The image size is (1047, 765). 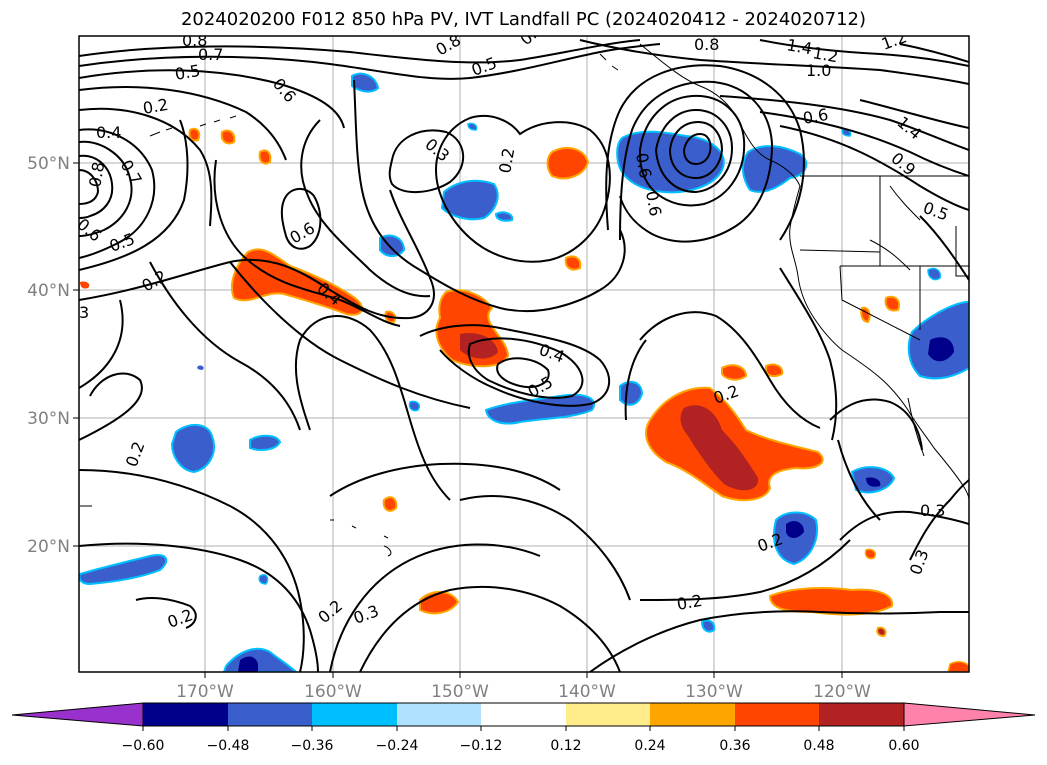 What do you see at coordinates (818, 70) in the screenshot?
I see `contour-label: 1.0` at bounding box center [818, 70].